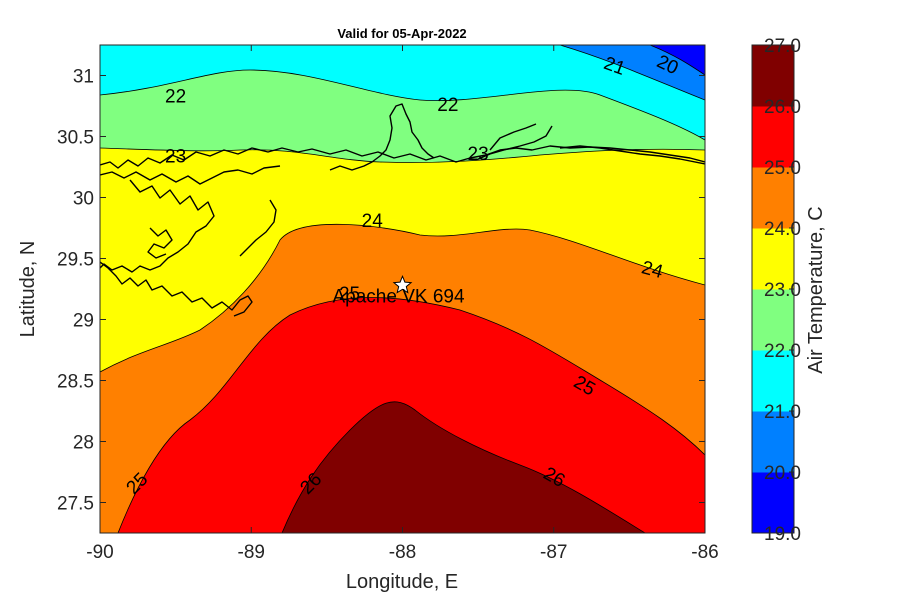  Describe the element at coordinates (402, 552) in the screenshot. I see `x-tick-label: -88` at that location.